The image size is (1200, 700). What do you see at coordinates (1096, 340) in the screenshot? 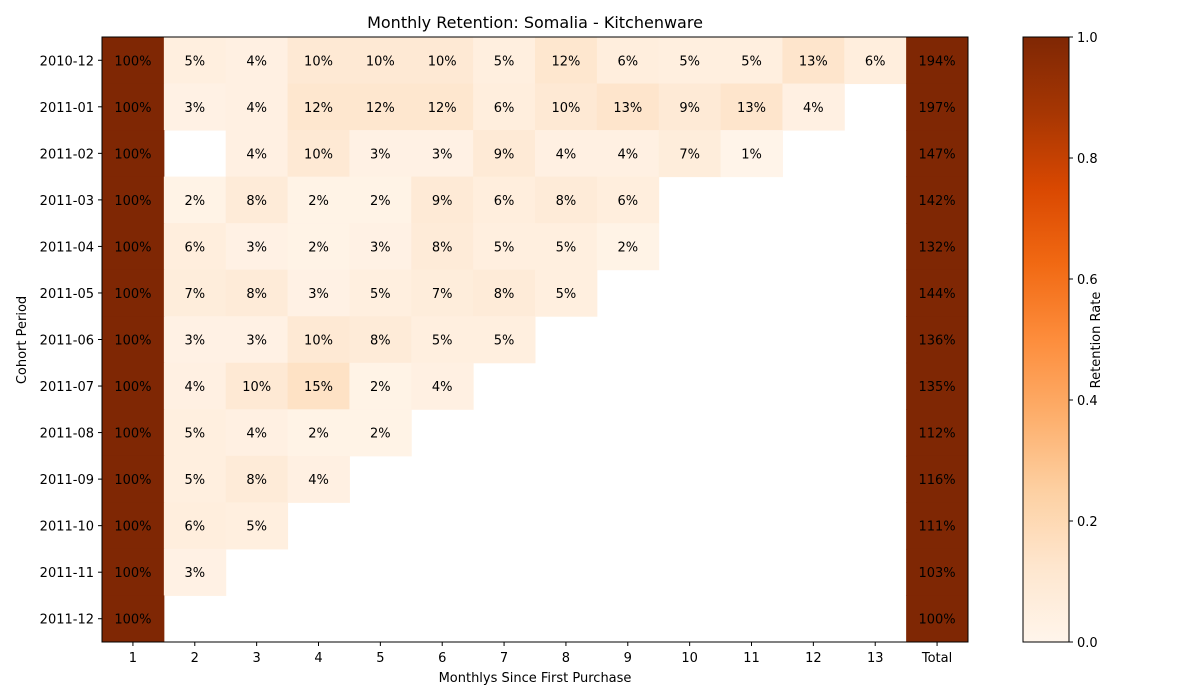
I see `colorbar-label: Retention Rate` at bounding box center [1096, 340].